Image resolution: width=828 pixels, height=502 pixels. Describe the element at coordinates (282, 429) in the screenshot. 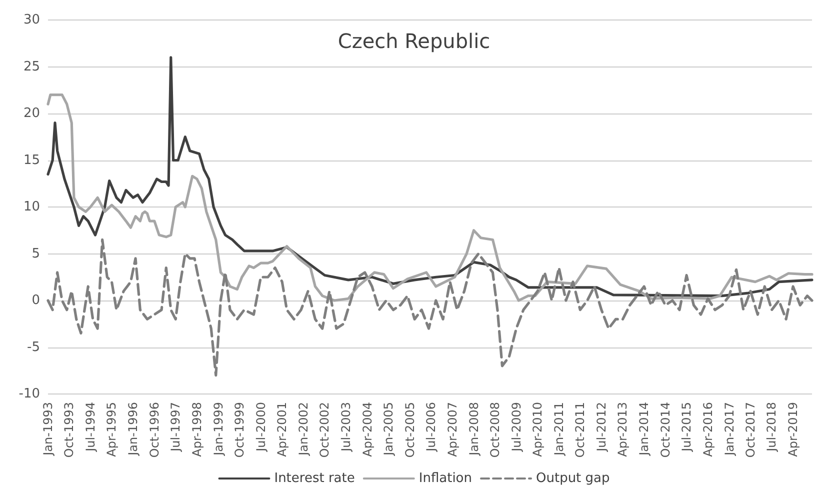

I see `x-tick-label: Apr-2001` at that location.